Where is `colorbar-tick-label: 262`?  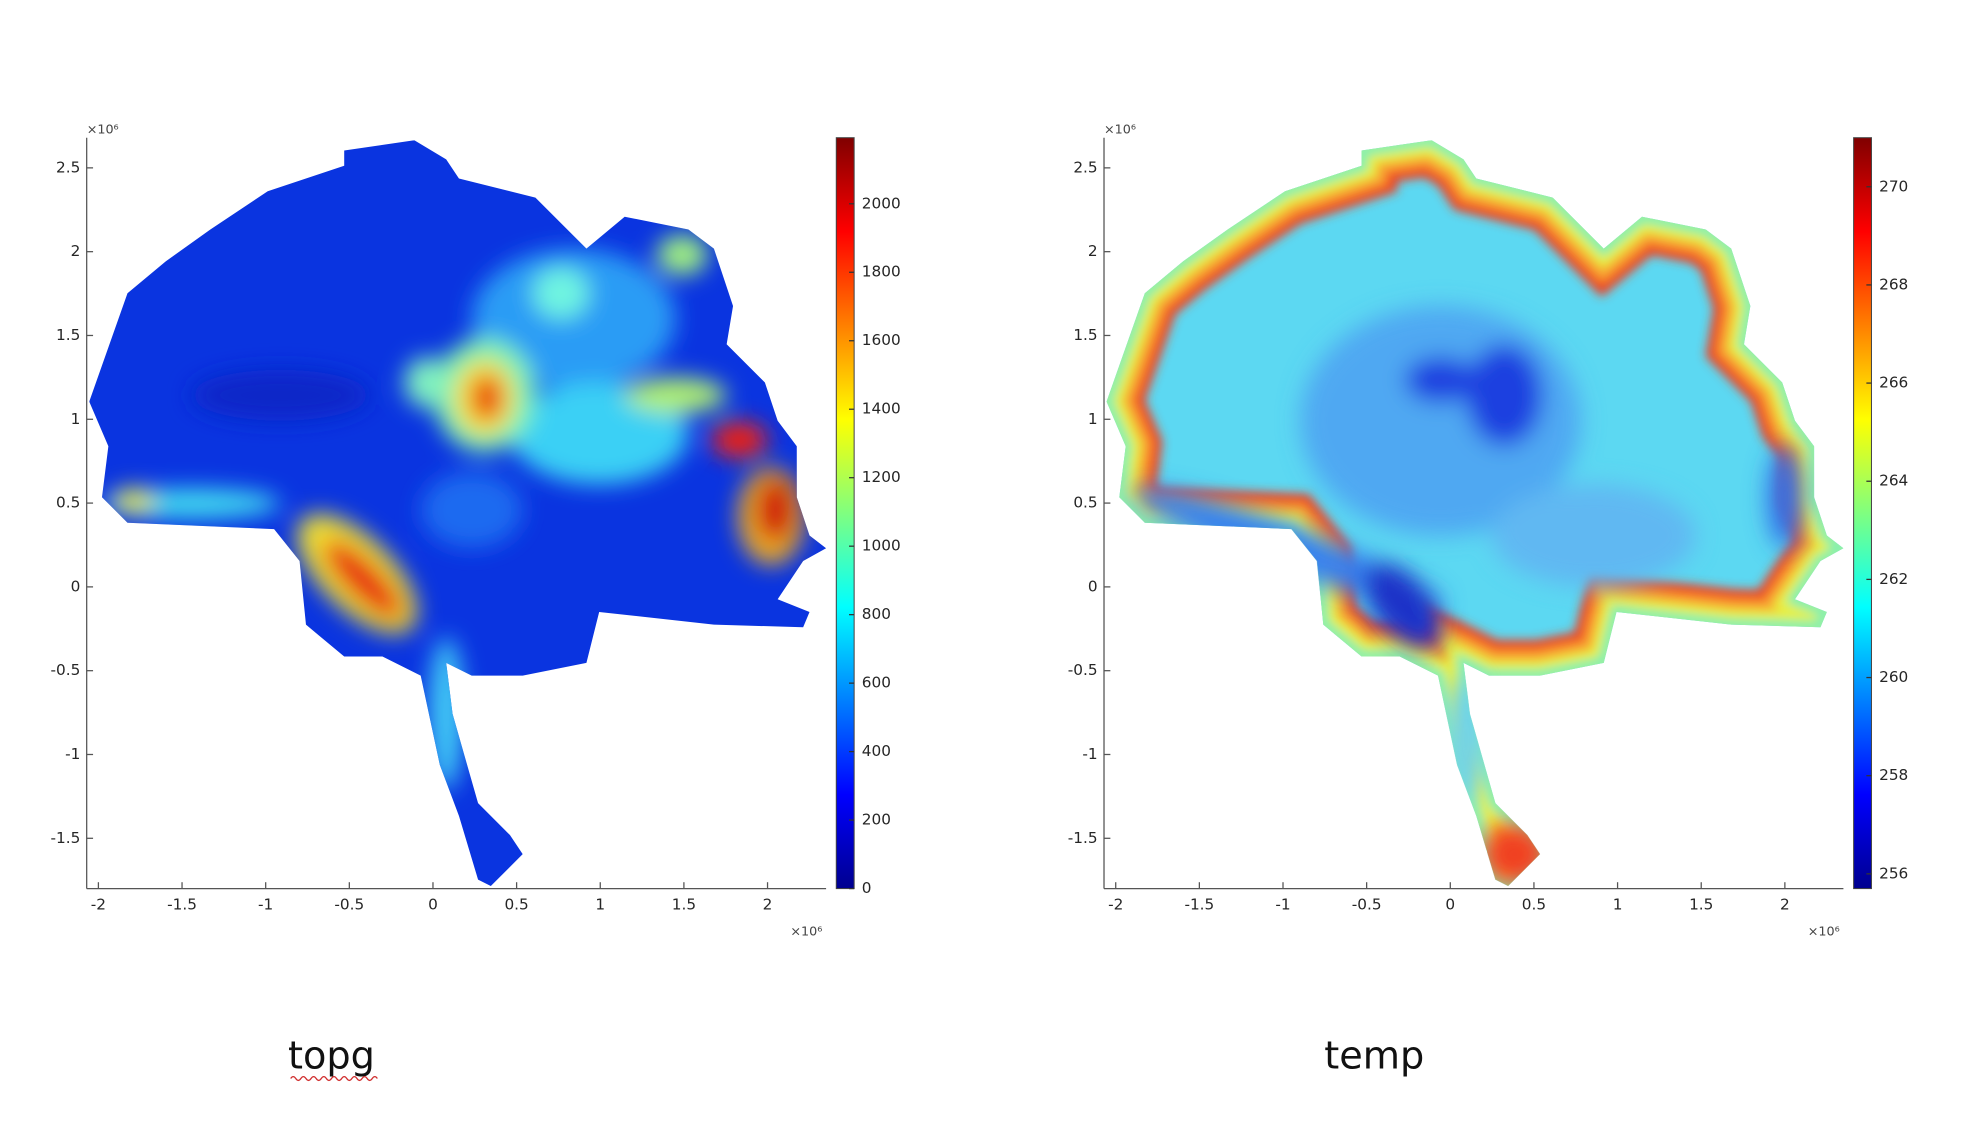
colorbar-tick-label: 262 is located at coordinates (1893, 579).